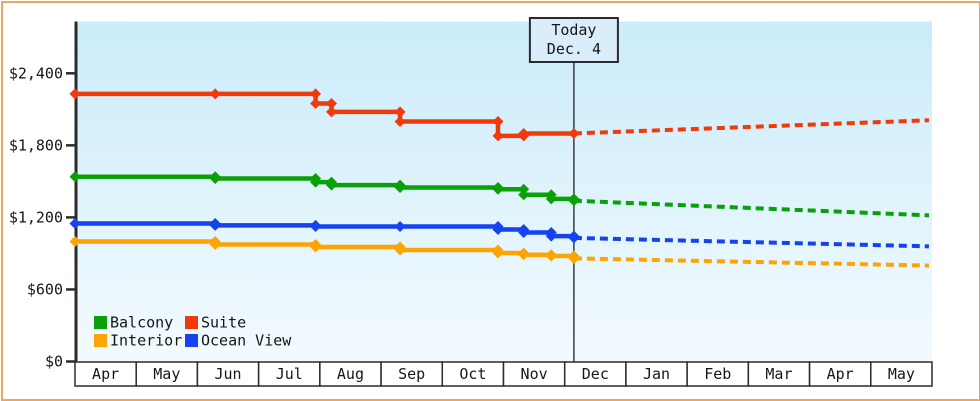 The height and width of the screenshot is (401, 980). Describe the element at coordinates (574, 49) in the screenshot. I see `today-date: Dec. 4` at that location.